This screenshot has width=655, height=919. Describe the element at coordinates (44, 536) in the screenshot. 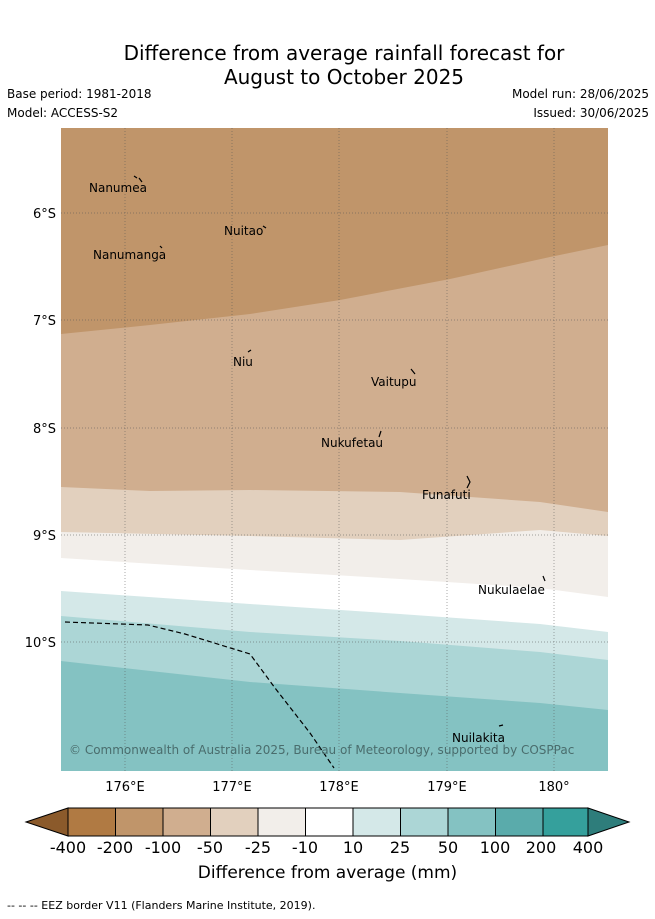

I see `lat-label-9s: 9°S` at that location.